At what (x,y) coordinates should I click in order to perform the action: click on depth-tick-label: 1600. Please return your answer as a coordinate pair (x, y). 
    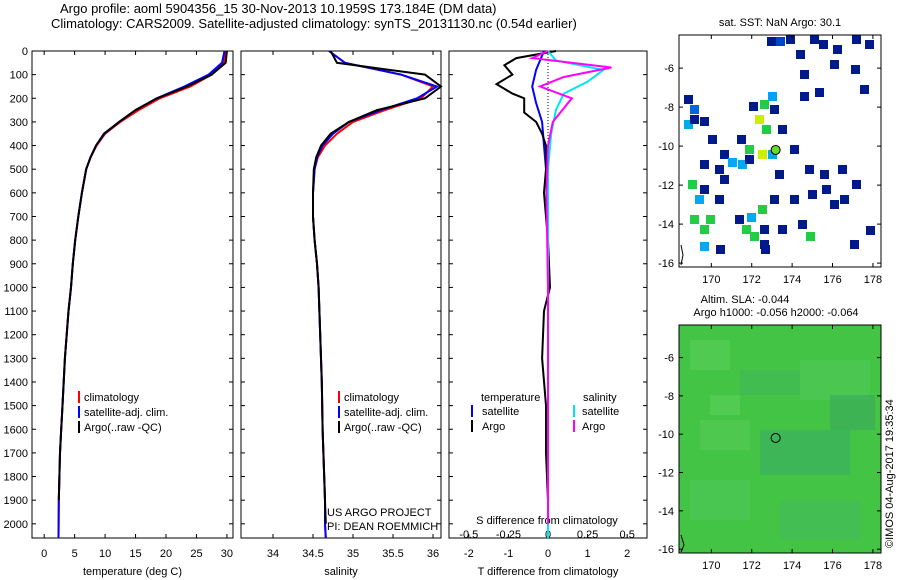
    Looking at the image, I should click on (16, 430).